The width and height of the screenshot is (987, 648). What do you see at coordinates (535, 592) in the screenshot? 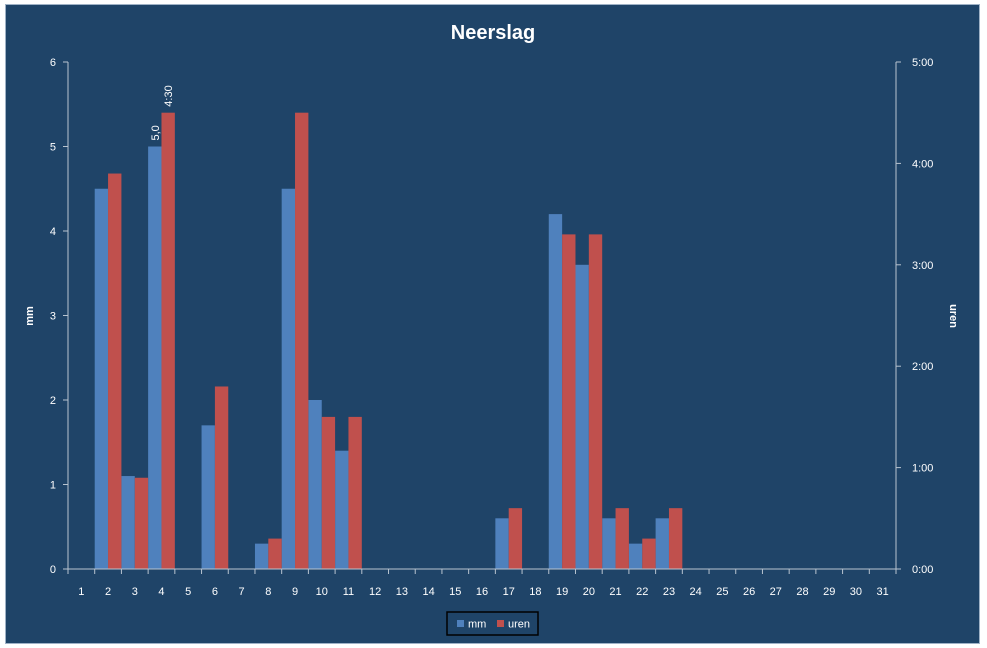
I see `x-tick-label: 18` at bounding box center [535, 592].